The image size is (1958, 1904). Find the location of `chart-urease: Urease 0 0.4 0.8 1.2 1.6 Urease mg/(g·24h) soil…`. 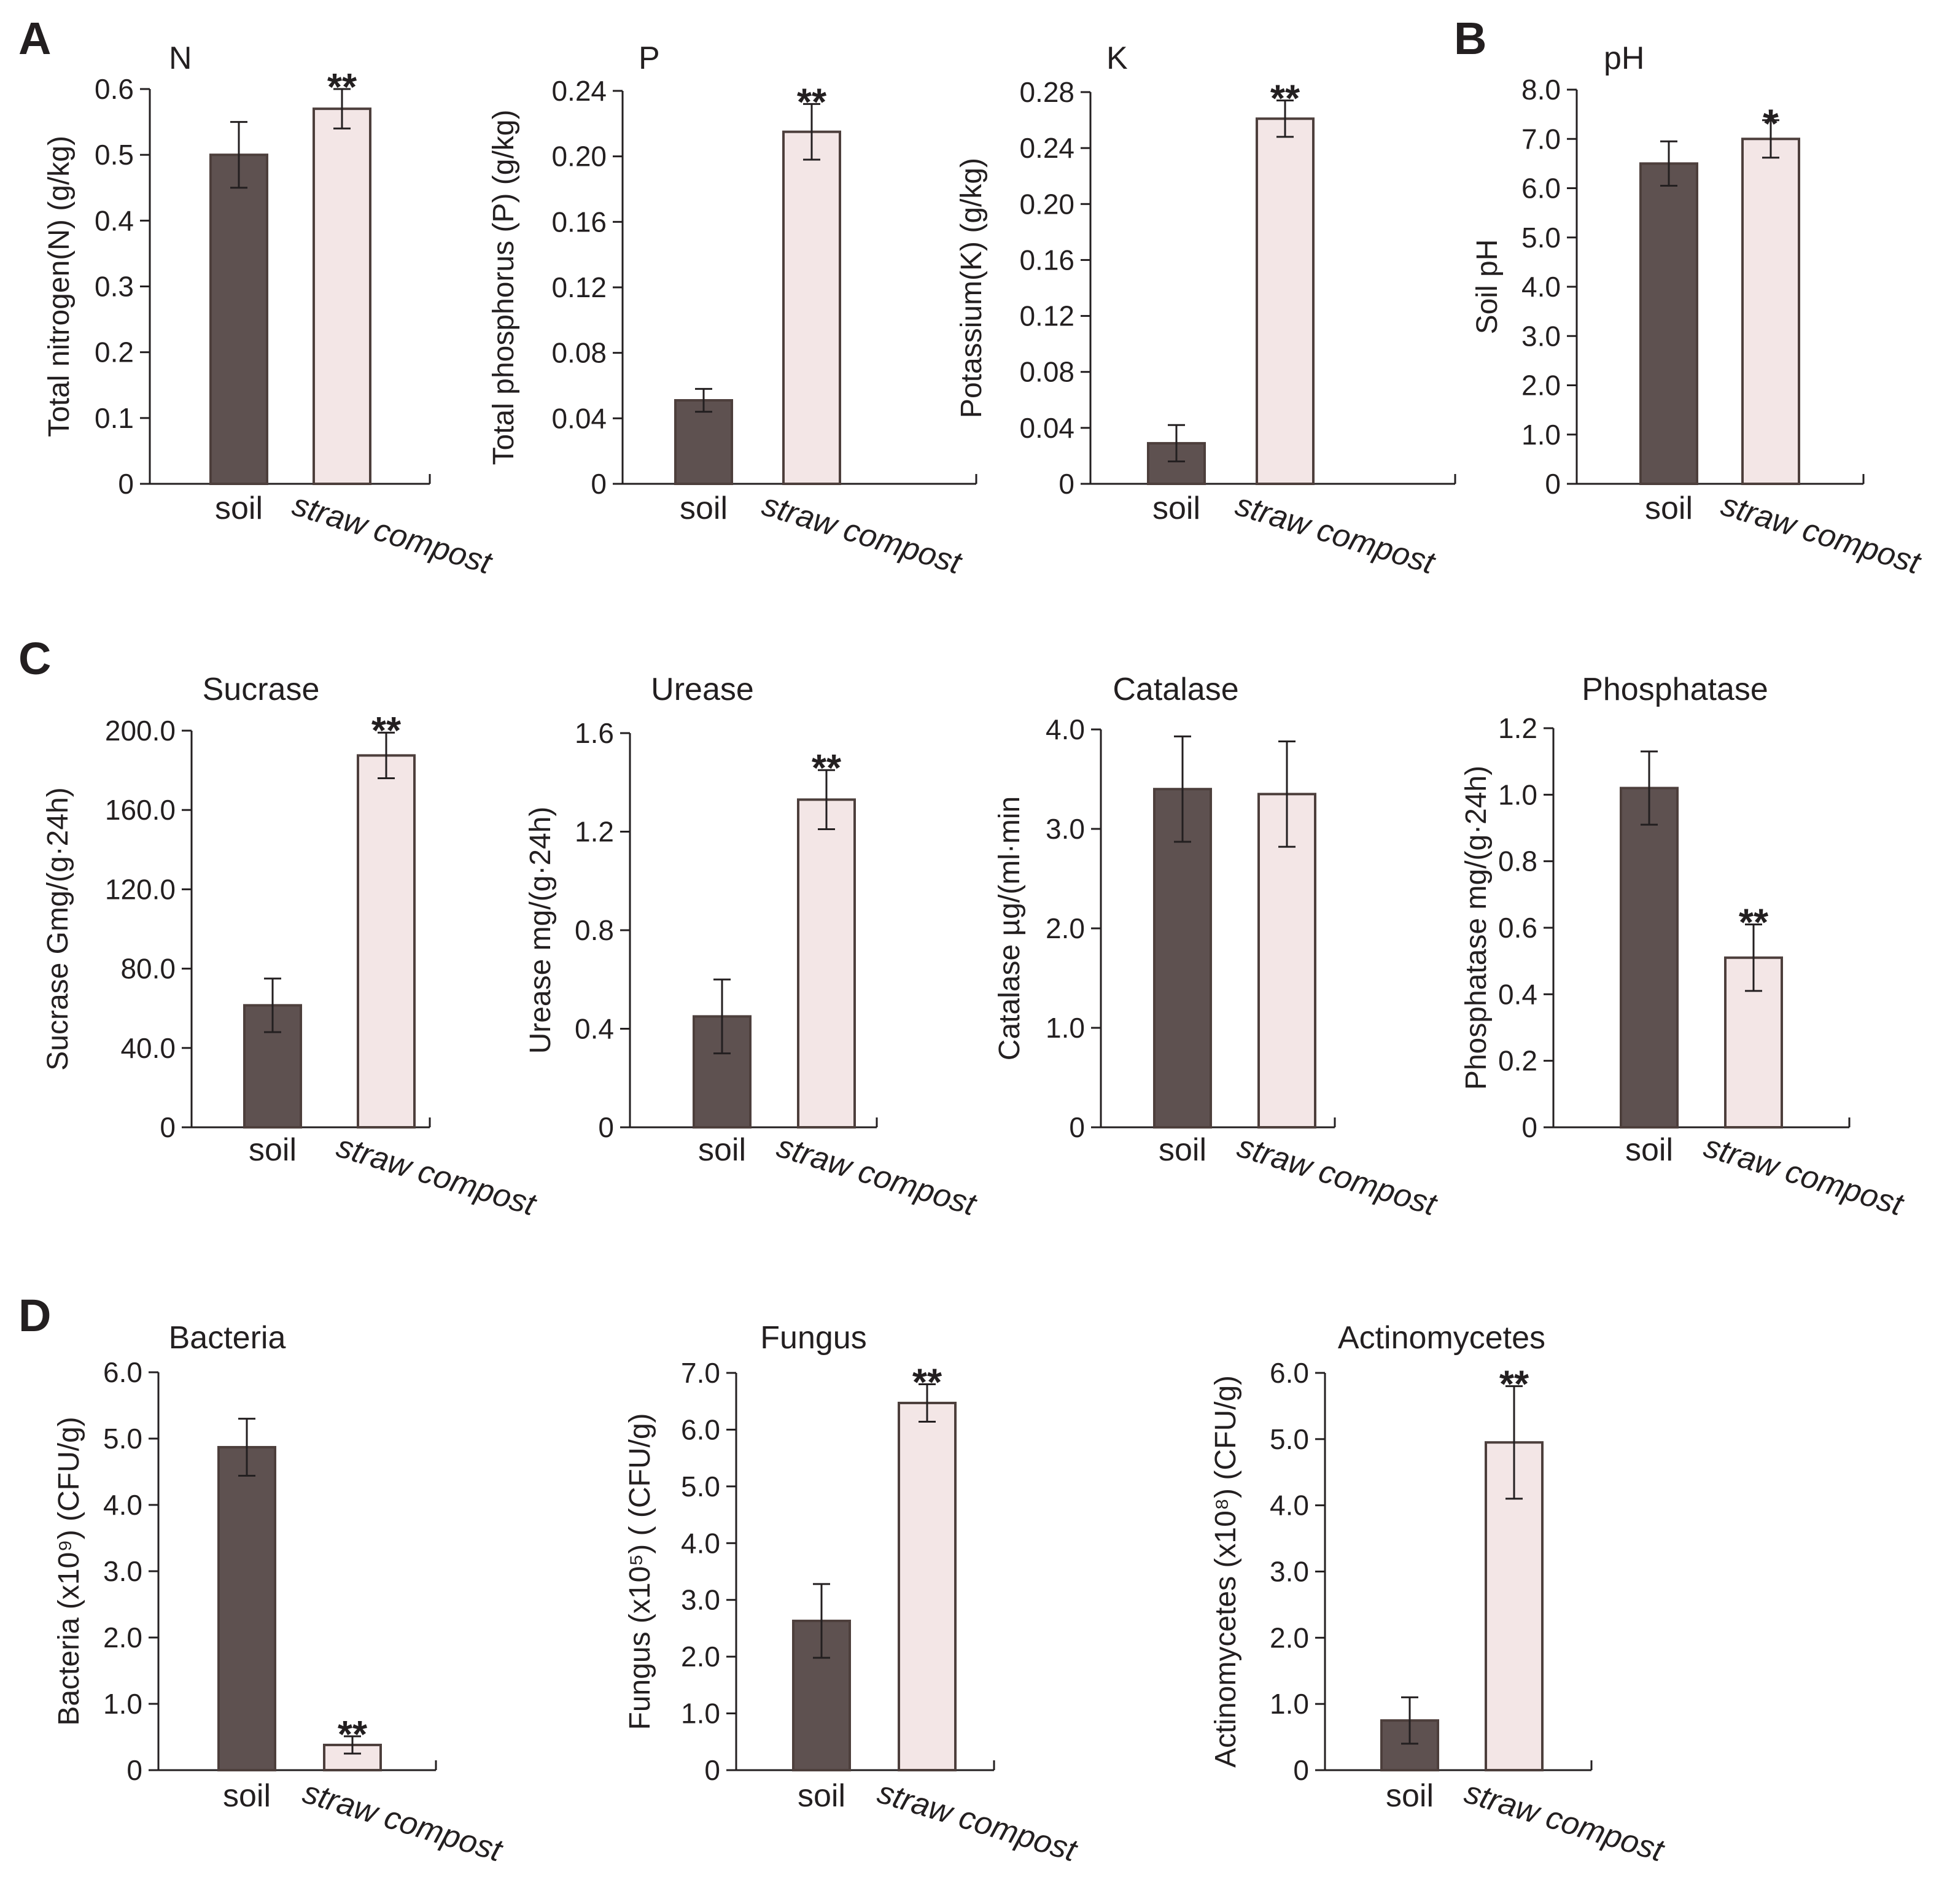

chart-urease: Urease 0 0.4 0.8 1.2 1.6 Urease mg/(g·24h) soil… is located at coordinates (752, 947).